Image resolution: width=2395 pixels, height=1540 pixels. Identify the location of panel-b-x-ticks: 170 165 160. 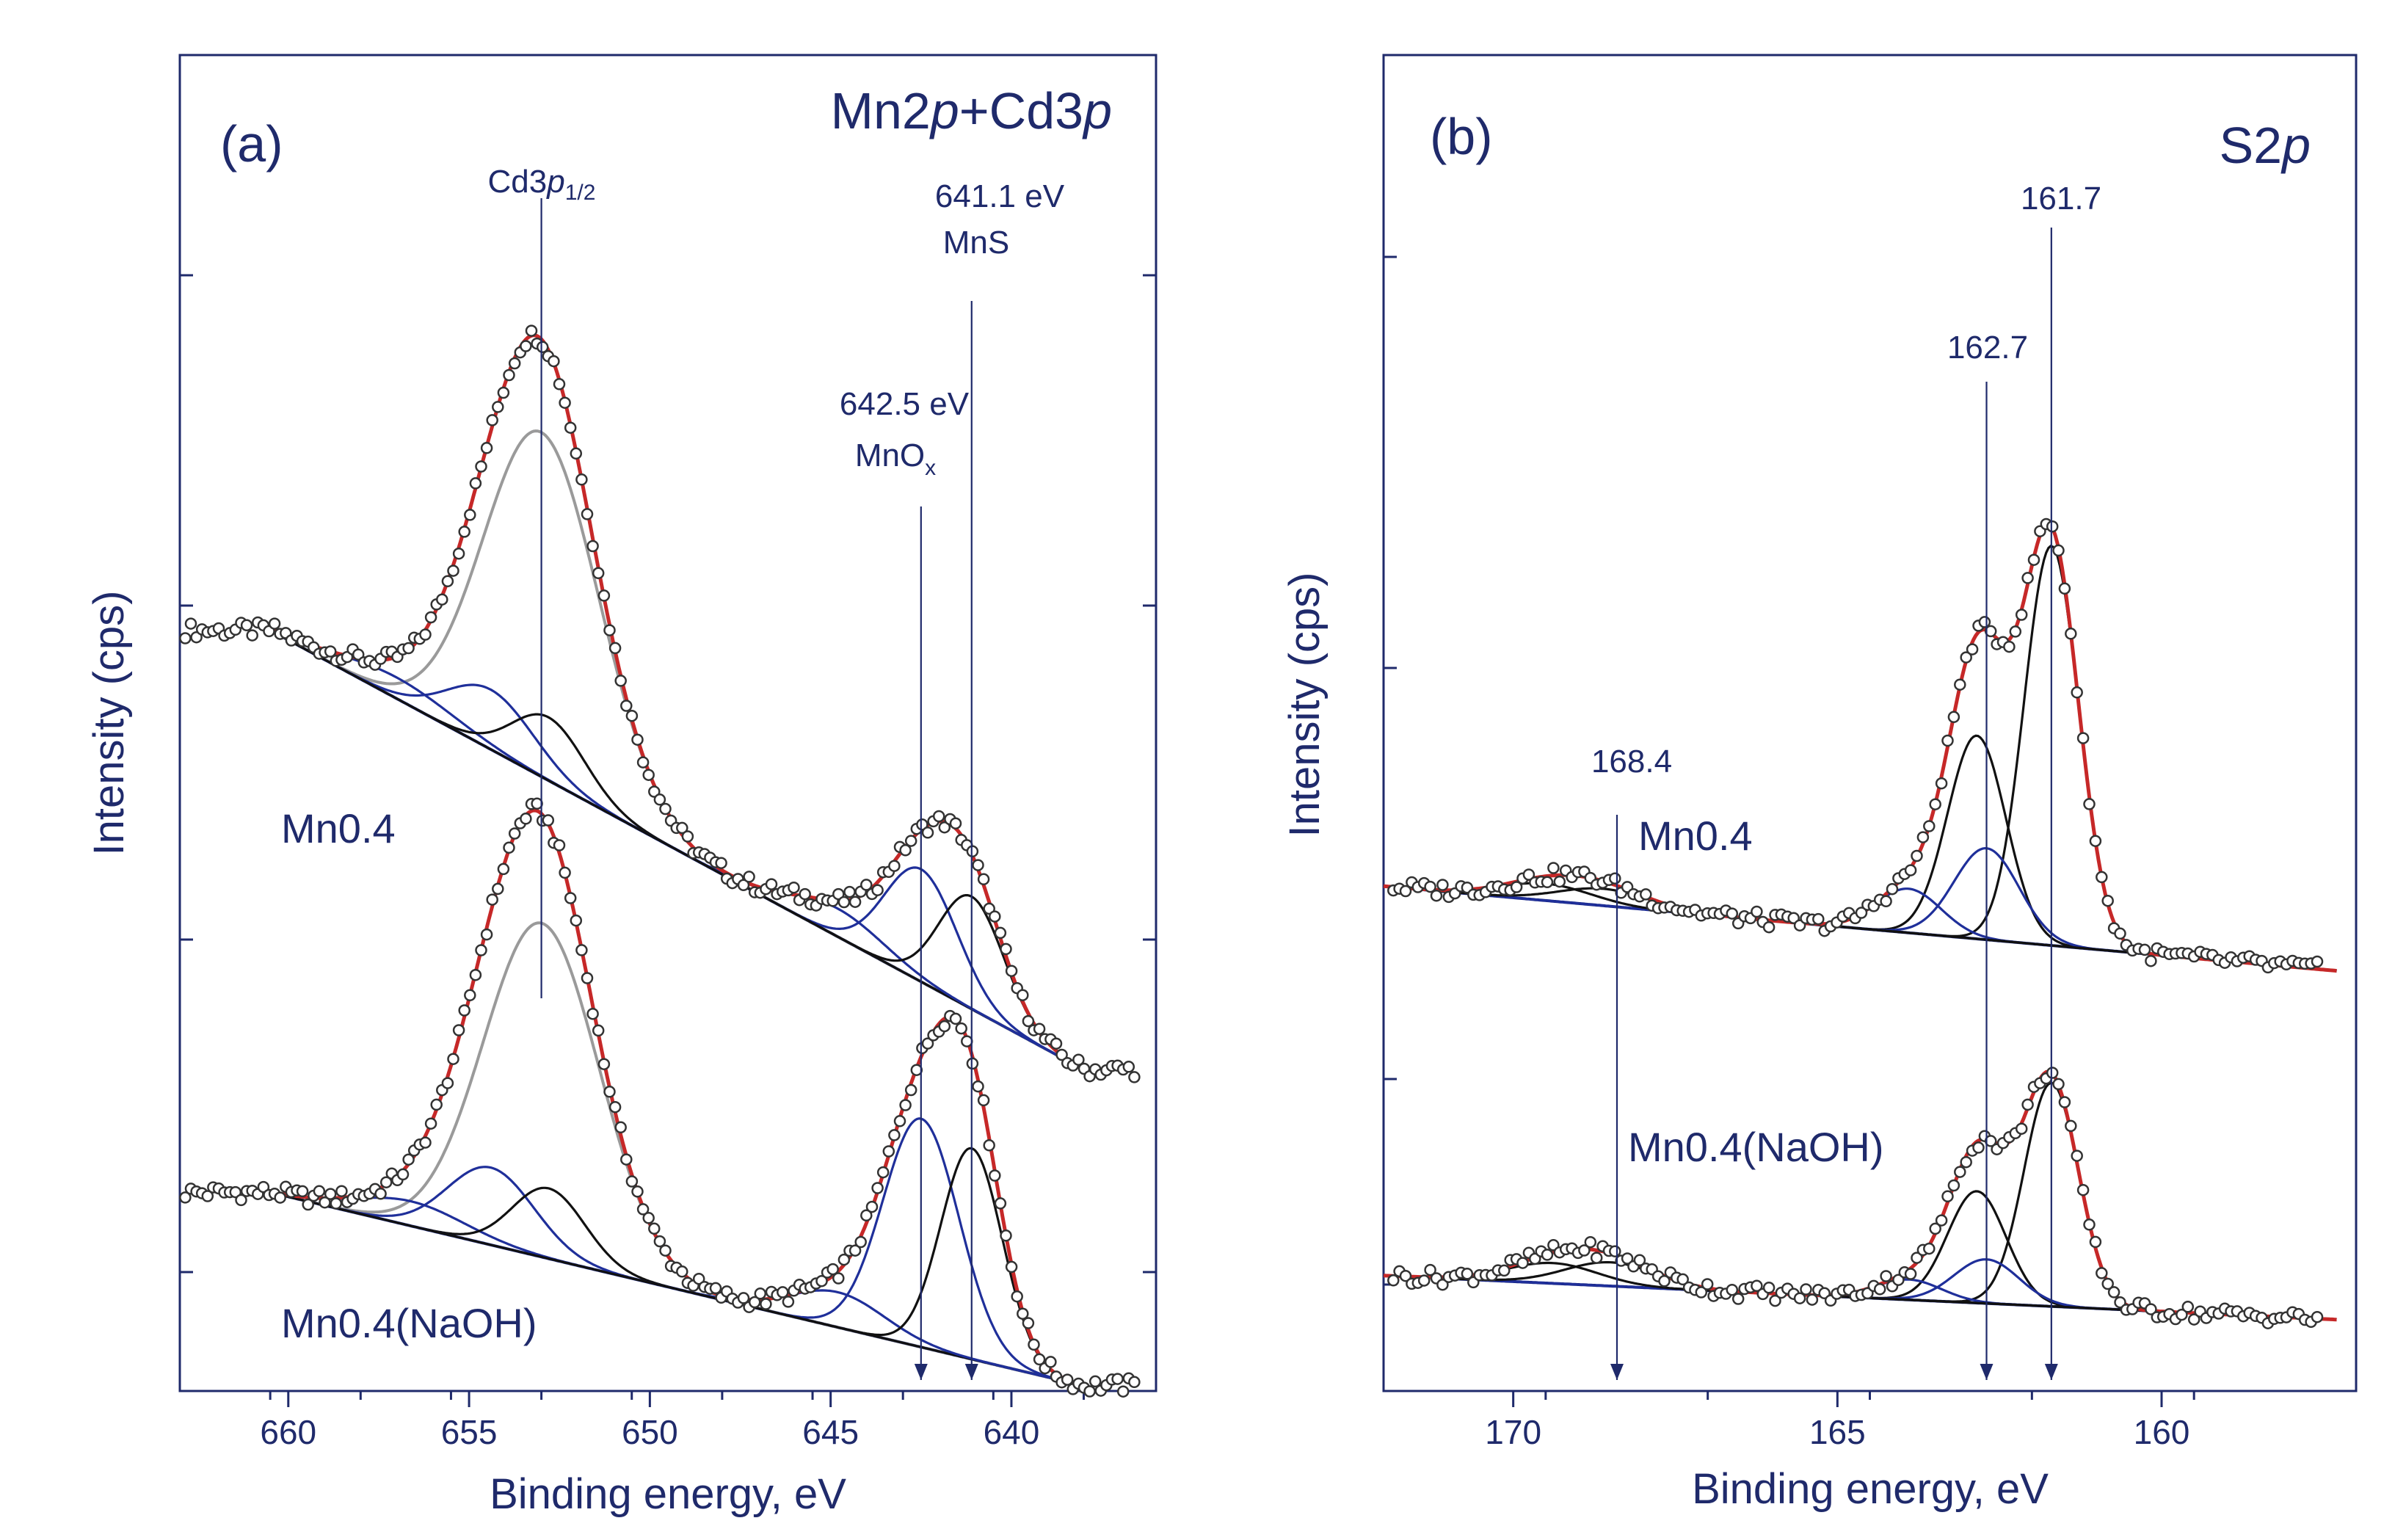
(1840, 1421).